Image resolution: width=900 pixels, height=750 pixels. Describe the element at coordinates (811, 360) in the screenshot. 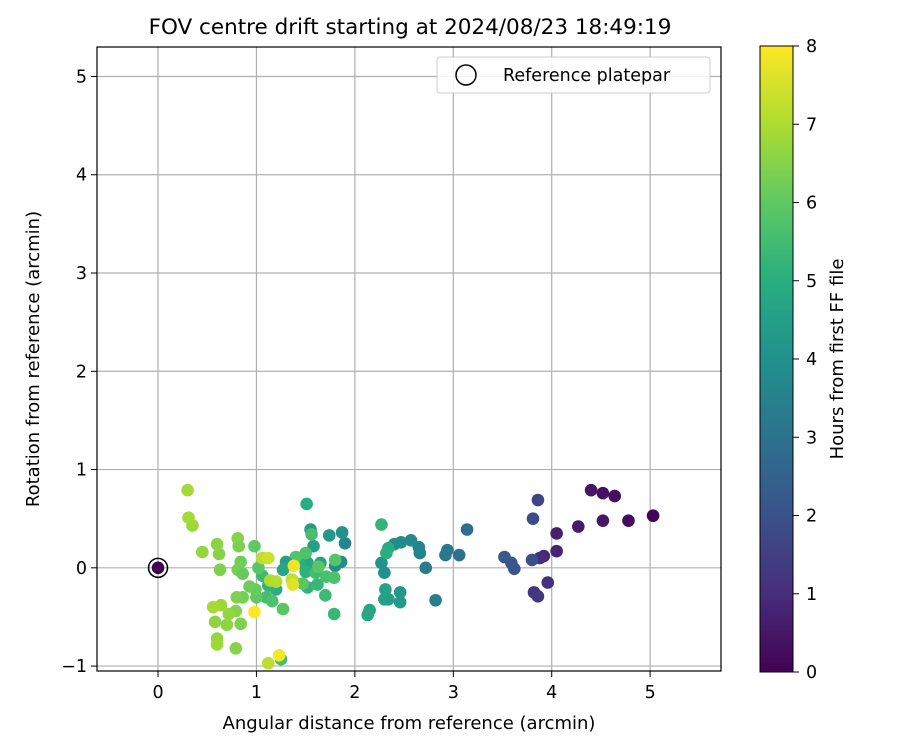

I see `colorbar-tick-label: 4` at that location.